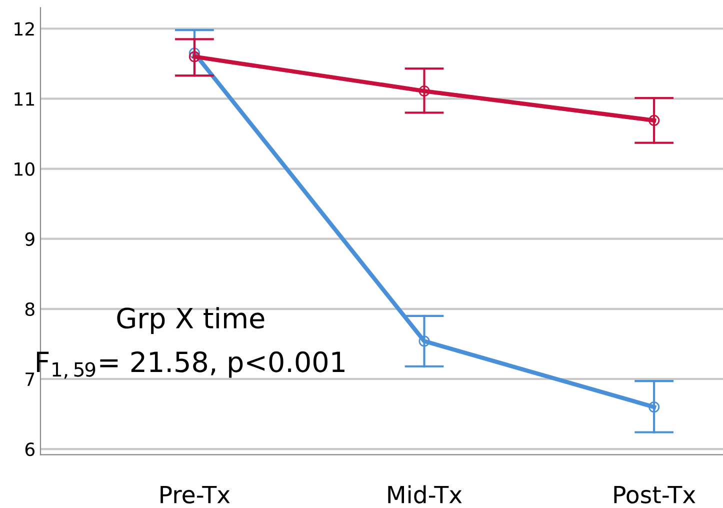 Image resolution: width=723 pixels, height=508 pixels. I want to click on annotation: F$_{1,59}$= 21.58, p<0.001, so click(190, 365).